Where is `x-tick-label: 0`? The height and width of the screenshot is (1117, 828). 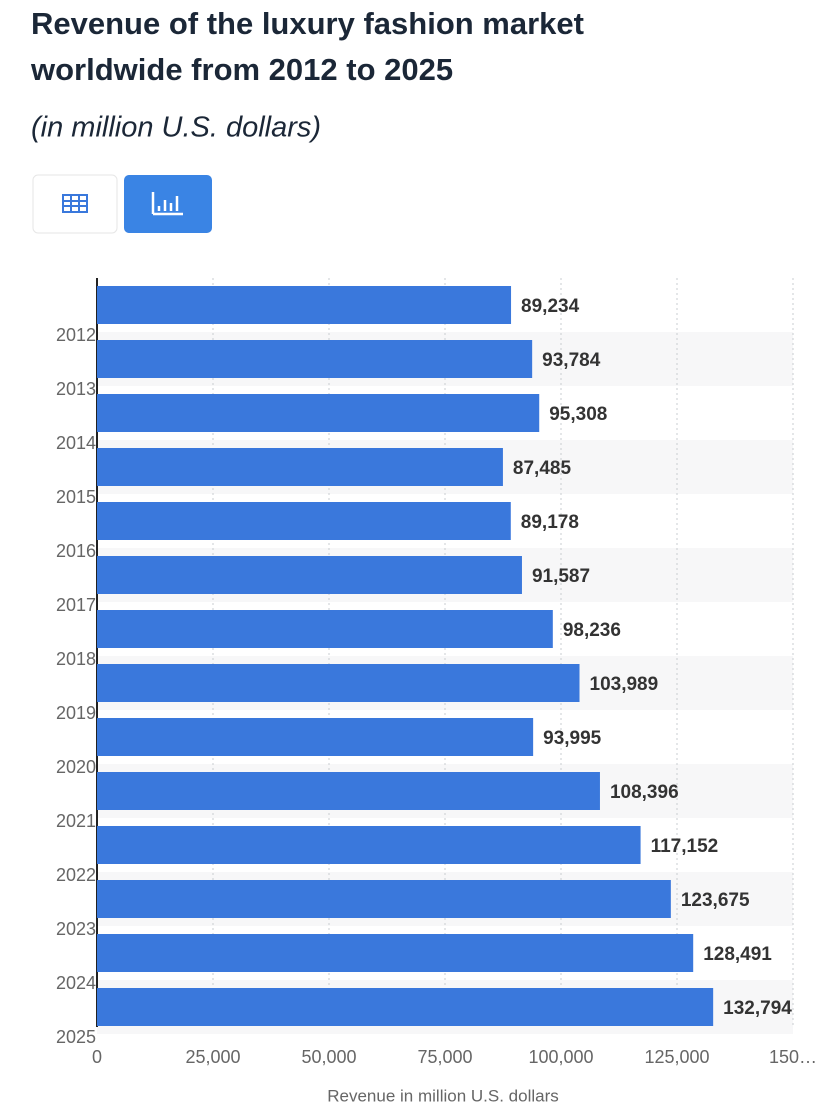
x-tick-label: 0 is located at coordinates (97, 1057).